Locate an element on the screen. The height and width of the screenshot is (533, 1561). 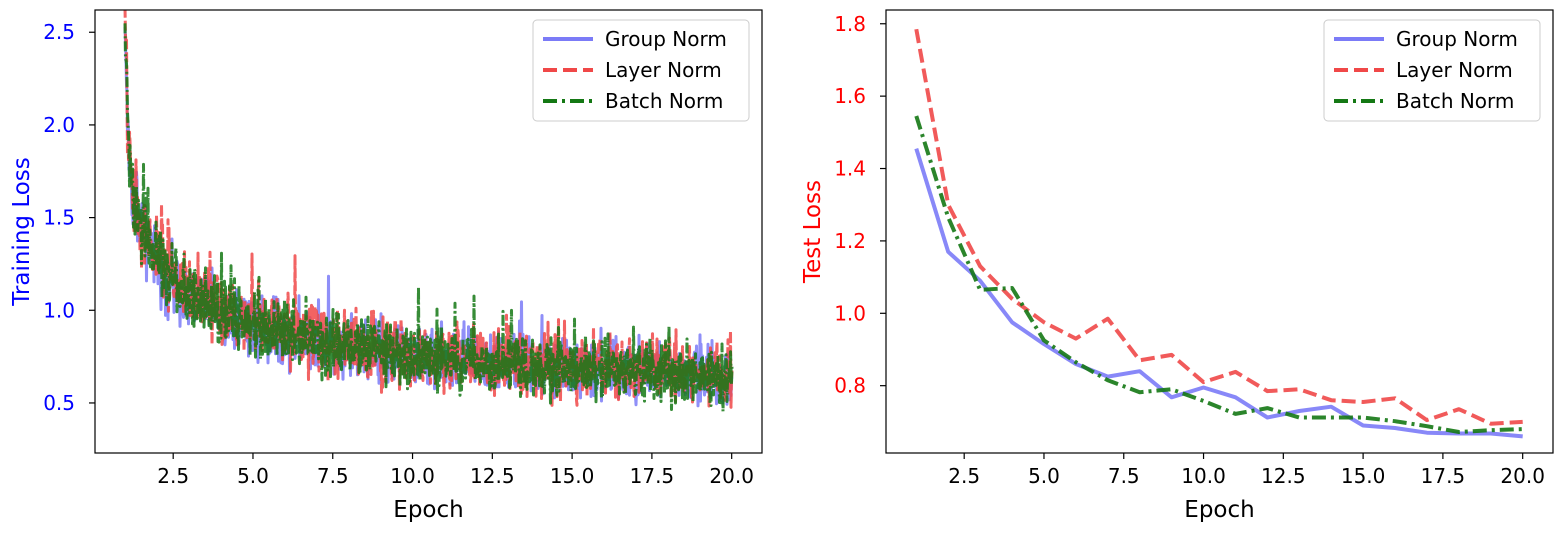
y-axis-label: Test Loss is located at coordinates (813, 232).